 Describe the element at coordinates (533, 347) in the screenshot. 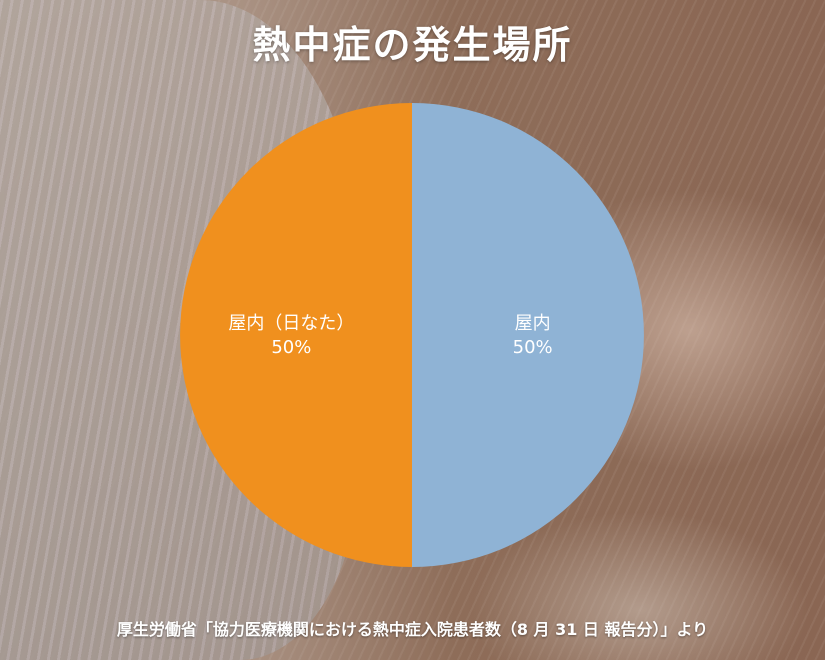

I see `slice-percent-1: 50%` at that location.